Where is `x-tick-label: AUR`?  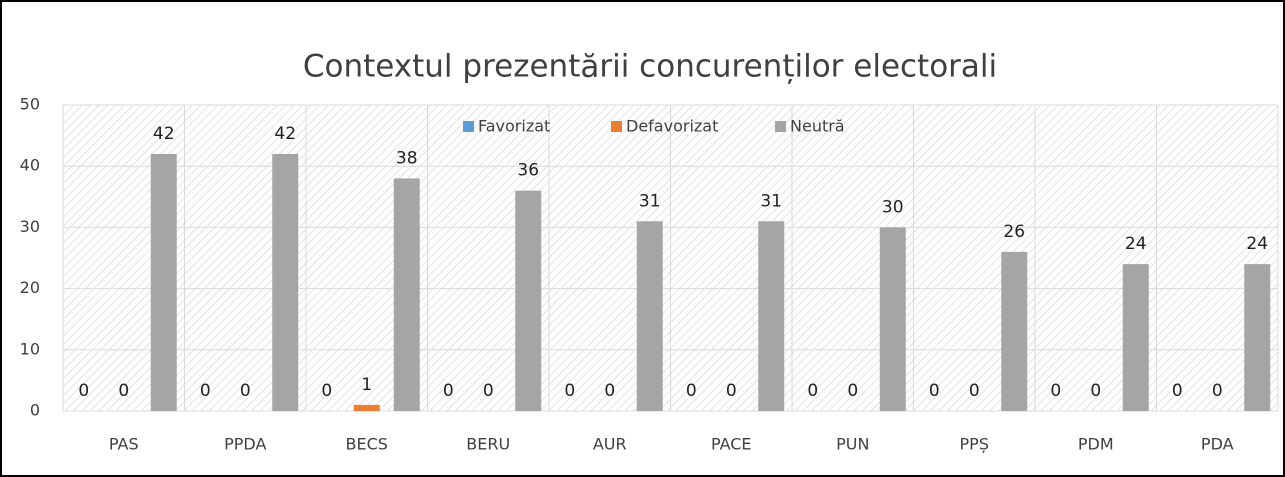
x-tick-label: AUR is located at coordinates (610, 444).